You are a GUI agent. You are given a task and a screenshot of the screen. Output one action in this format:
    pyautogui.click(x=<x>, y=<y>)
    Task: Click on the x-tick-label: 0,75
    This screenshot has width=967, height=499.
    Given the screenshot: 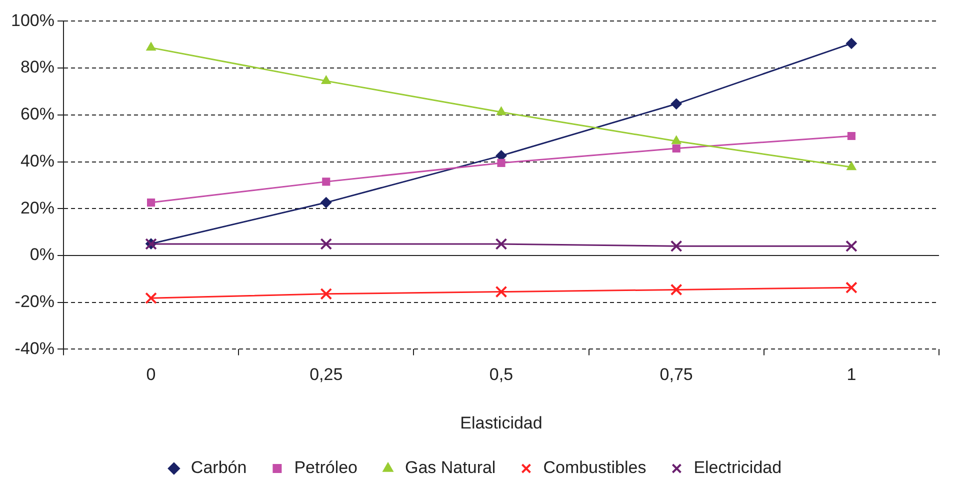 What is the action you would take?
    pyautogui.click(x=676, y=374)
    